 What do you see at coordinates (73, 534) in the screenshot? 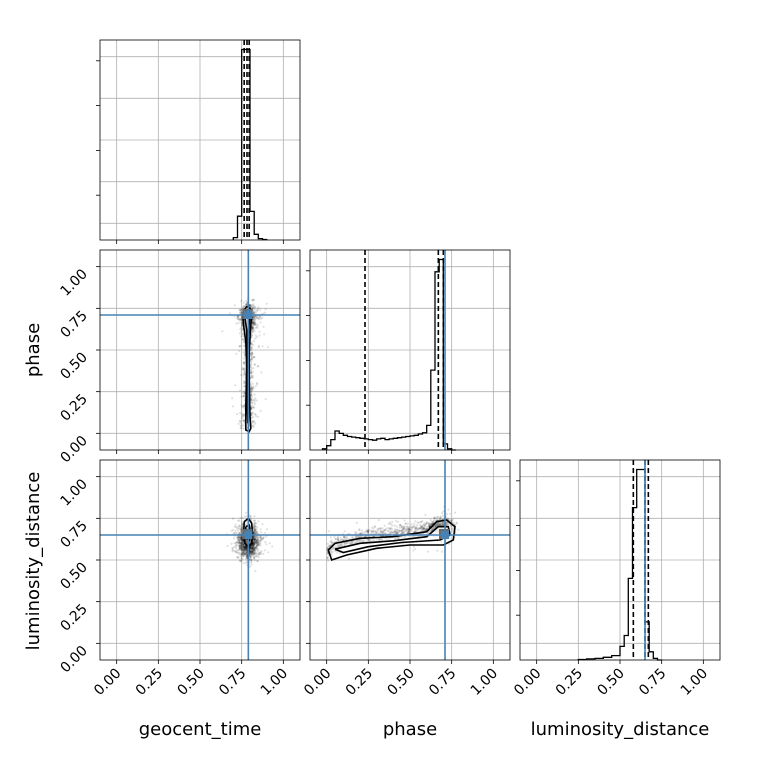
I see `tick-label-y: 0.75` at bounding box center [73, 534].